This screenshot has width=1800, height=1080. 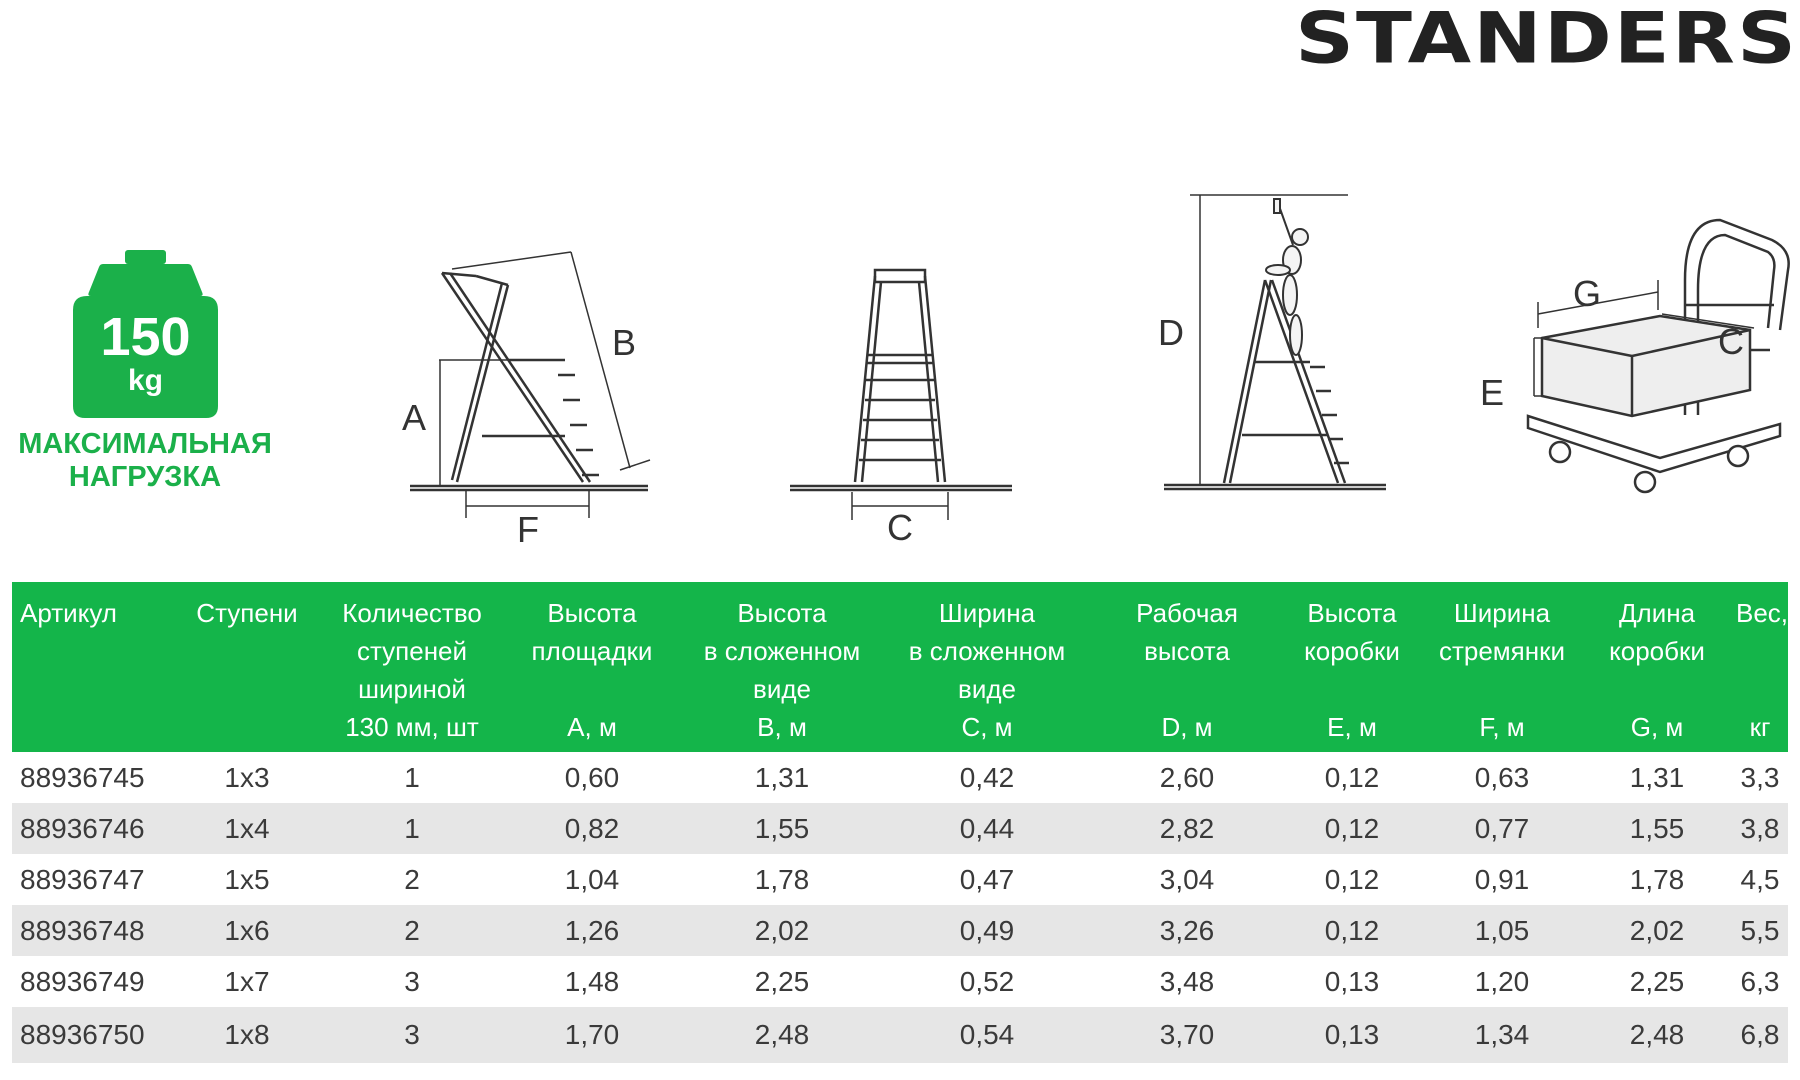 I want to click on column-header-unit: C, м, so click(x=987, y=727).